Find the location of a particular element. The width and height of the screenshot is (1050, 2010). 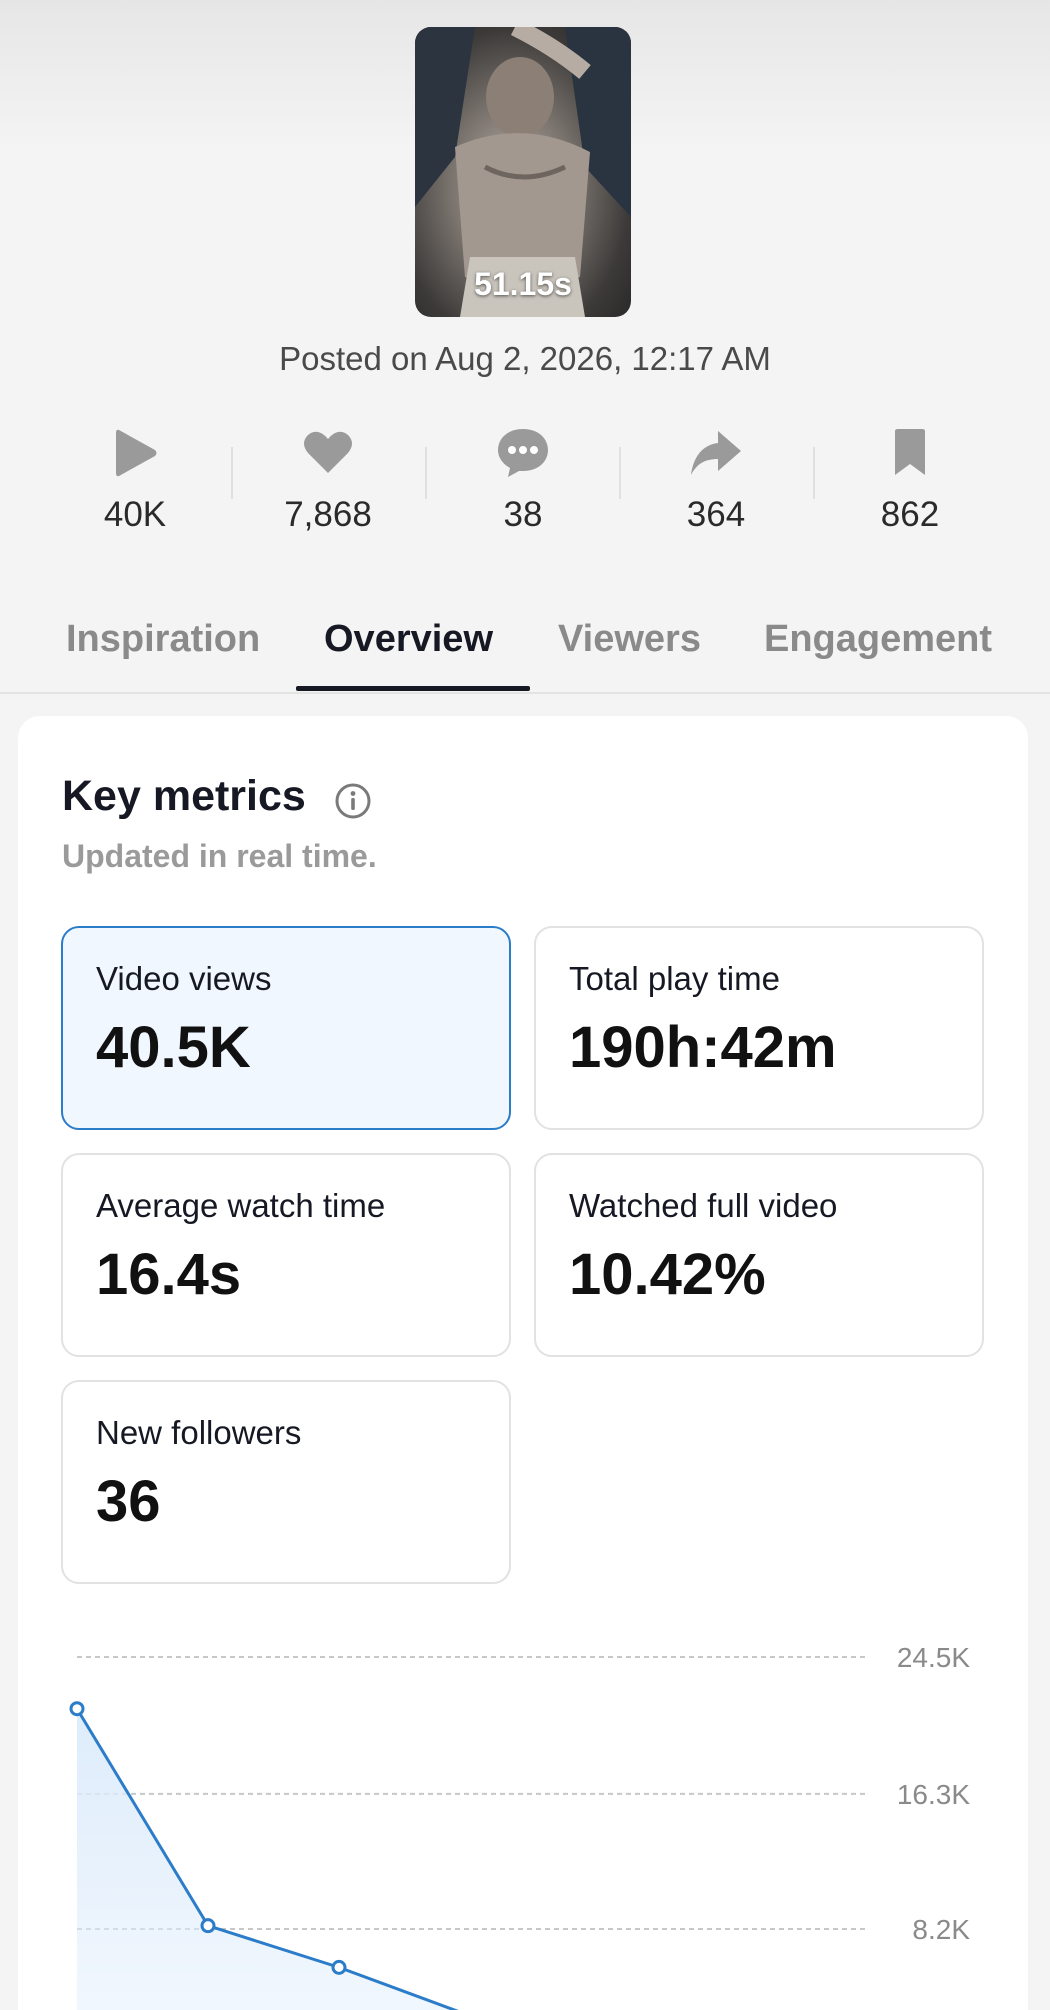

y-tick-label: 24.5K is located at coordinates (933, 1657).